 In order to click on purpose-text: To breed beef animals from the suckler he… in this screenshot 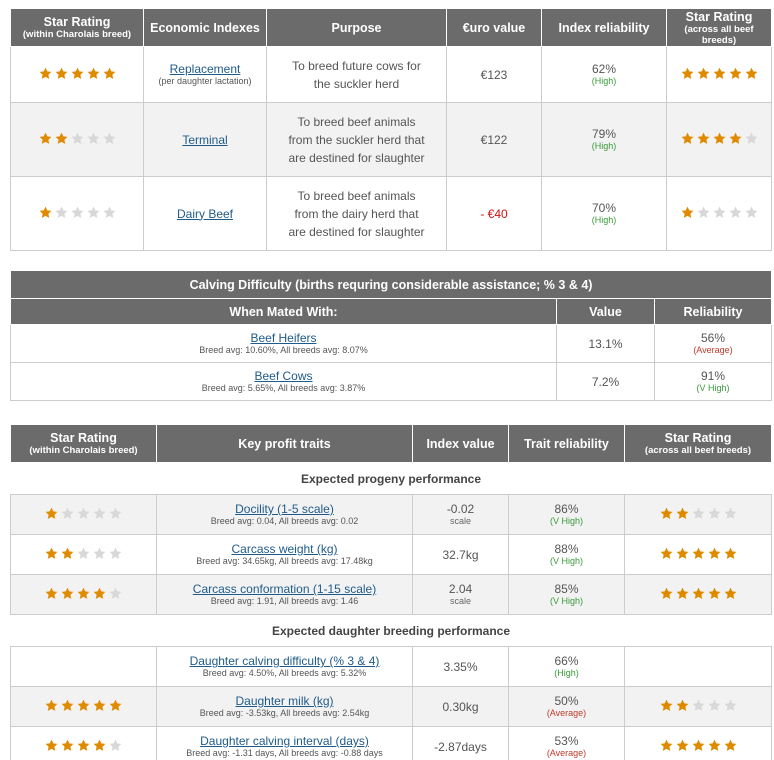, I will do `click(356, 139)`.